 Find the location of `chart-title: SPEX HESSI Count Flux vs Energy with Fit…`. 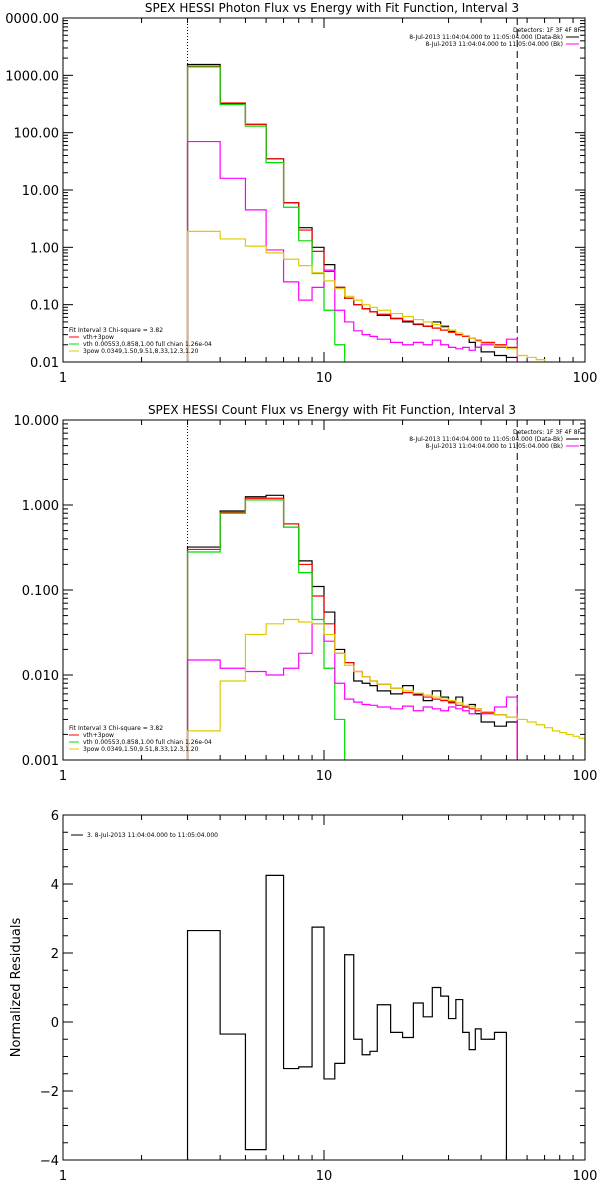

chart-title: SPEX HESSI Count Flux vs Energy with Fit… is located at coordinates (332, 410).